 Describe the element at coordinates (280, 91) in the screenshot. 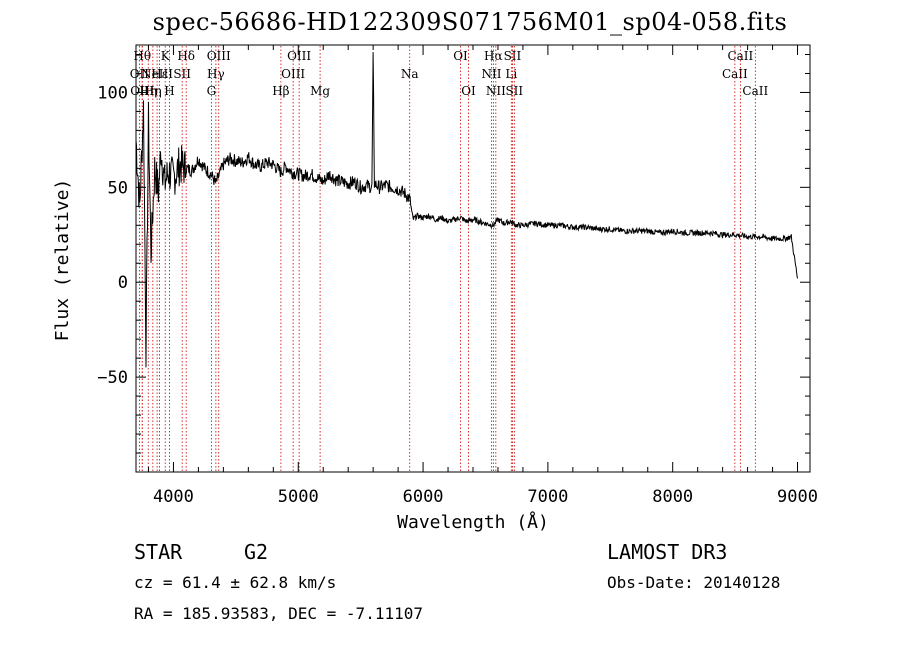

I see `line-label: Hβ` at that location.